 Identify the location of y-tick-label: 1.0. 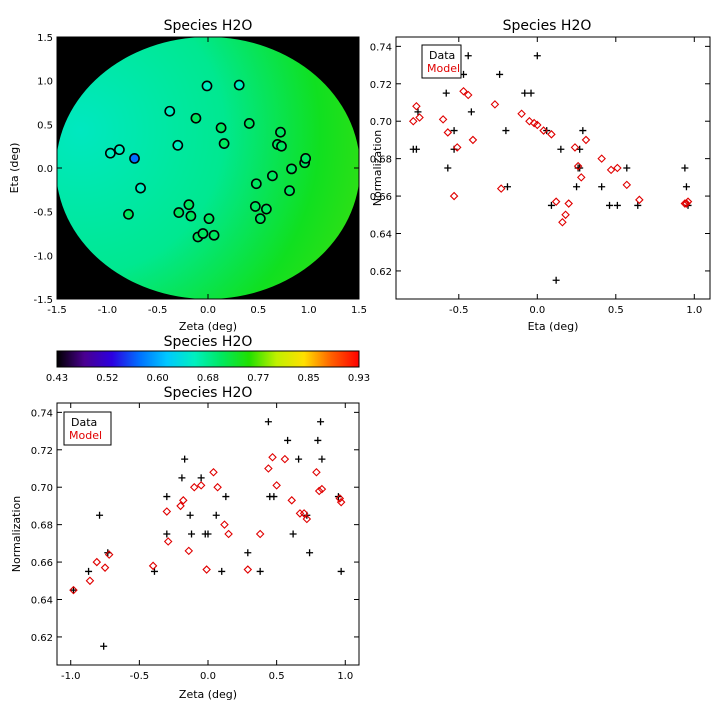
(45, 82).